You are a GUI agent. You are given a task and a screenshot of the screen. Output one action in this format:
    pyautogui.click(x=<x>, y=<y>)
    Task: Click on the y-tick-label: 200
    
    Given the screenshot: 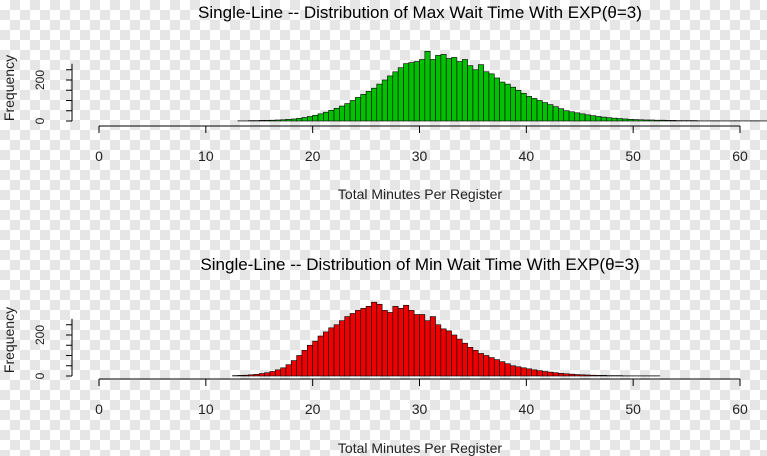 What is the action you would take?
    pyautogui.click(x=40, y=335)
    